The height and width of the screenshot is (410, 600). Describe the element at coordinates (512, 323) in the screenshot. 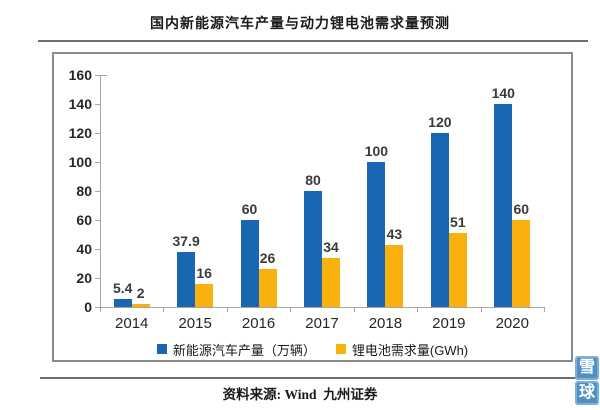

I see `x-axis-category-label: 2020` at that location.